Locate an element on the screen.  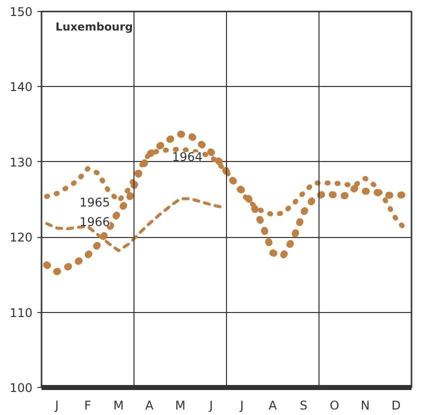
series-label: 1966 is located at coordinates (94, 221).